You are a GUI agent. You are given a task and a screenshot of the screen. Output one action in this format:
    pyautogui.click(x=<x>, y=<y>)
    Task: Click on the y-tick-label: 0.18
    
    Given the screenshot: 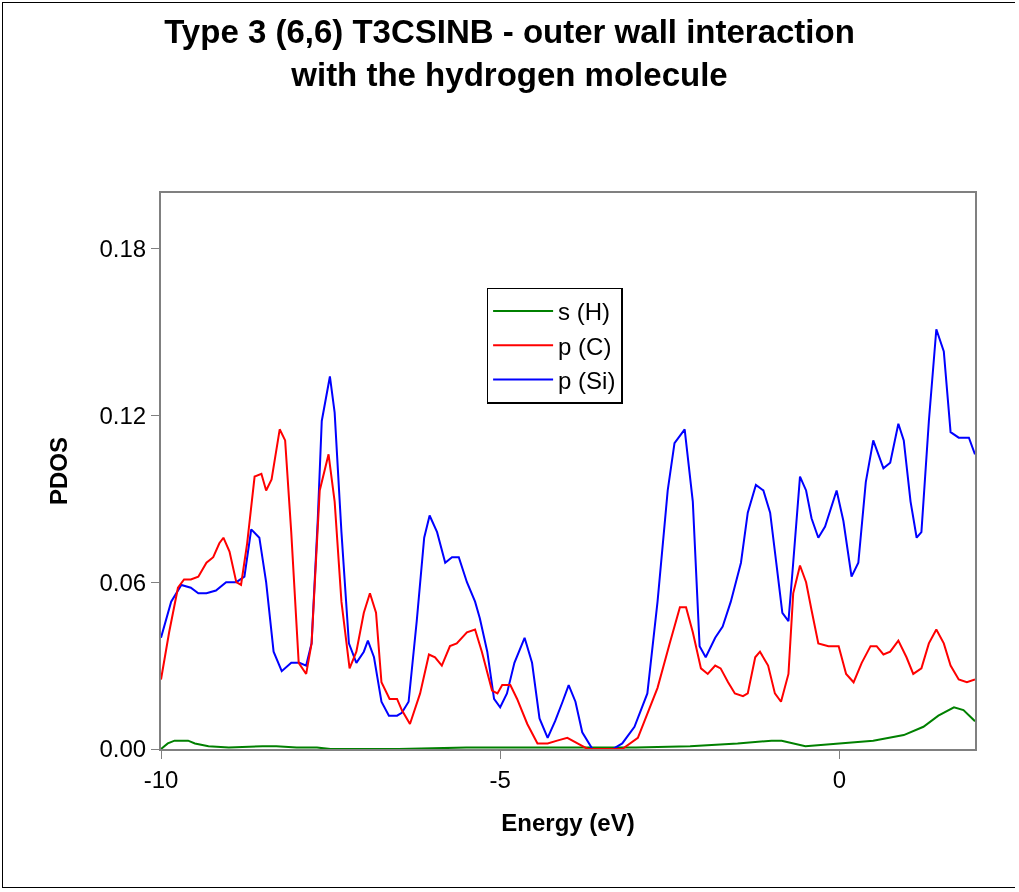 What is the action you would take?
    pyautogui.click(x=123, y=248)
    